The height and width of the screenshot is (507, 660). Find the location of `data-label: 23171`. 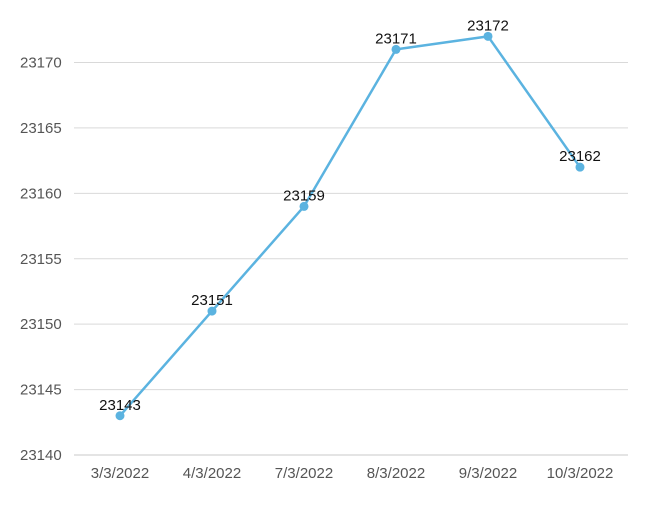

data-label: 23171 is located at coordinates (396, 38).